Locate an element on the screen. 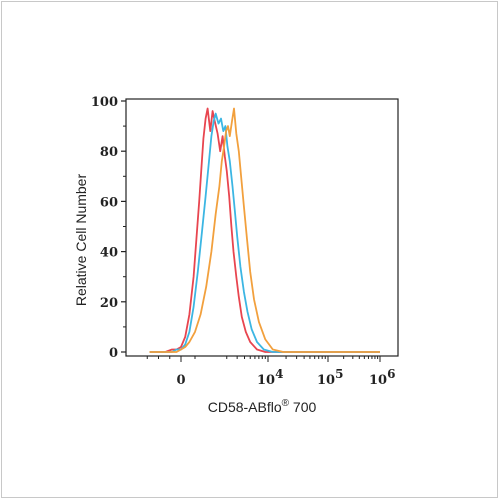 The height and width of the screenshot is (500, 500). y-tick-label: 40 is located at coordinates (109, 253).